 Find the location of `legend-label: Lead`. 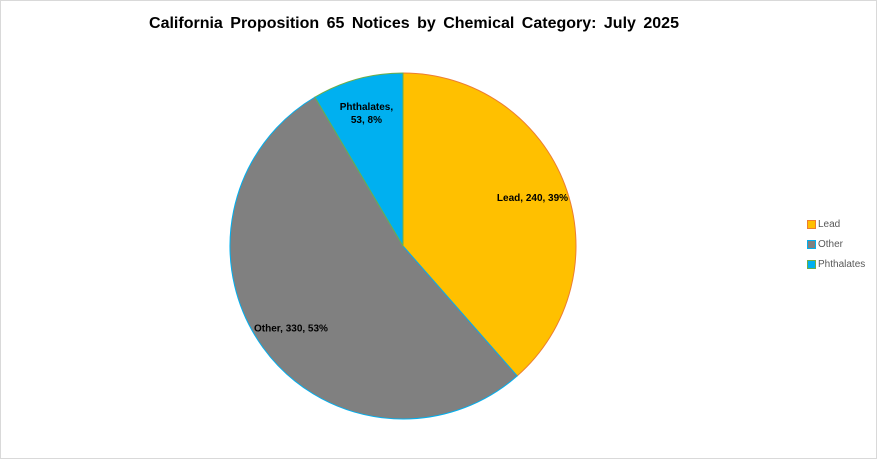

legend-label: Lead is located at coordinates (829, 224).